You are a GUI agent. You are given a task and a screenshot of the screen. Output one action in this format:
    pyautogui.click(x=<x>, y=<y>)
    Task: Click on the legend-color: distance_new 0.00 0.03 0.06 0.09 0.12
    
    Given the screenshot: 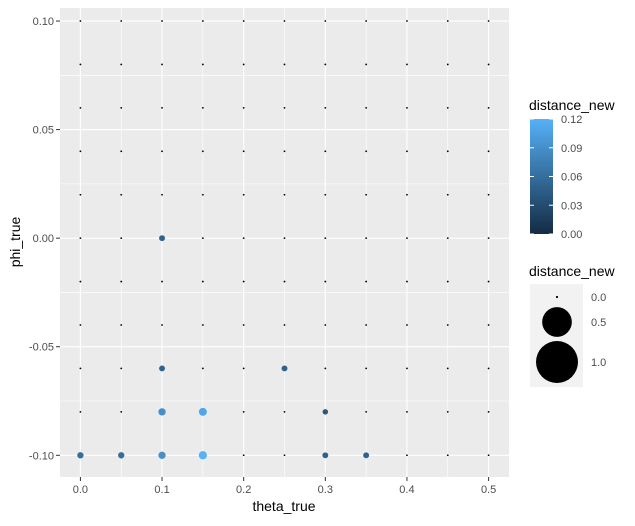 What is the action you would take?
    pyautogui.click(x=572, y=169)
    